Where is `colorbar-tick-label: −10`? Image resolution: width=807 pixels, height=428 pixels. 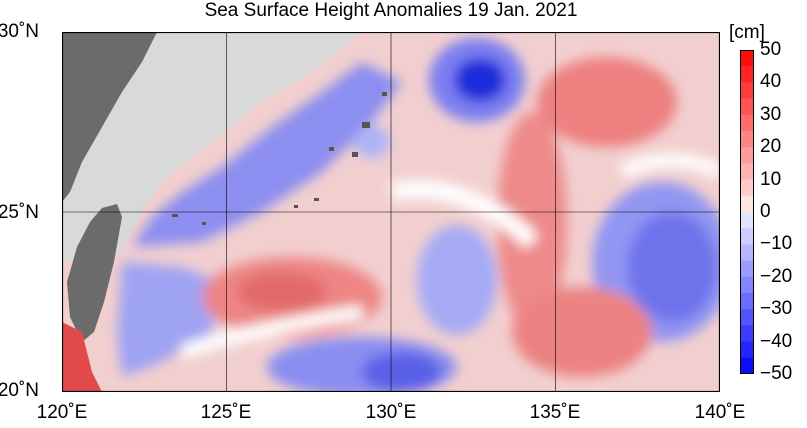 colorbar-tick-label: −10 is located at coordinates (776, 244).